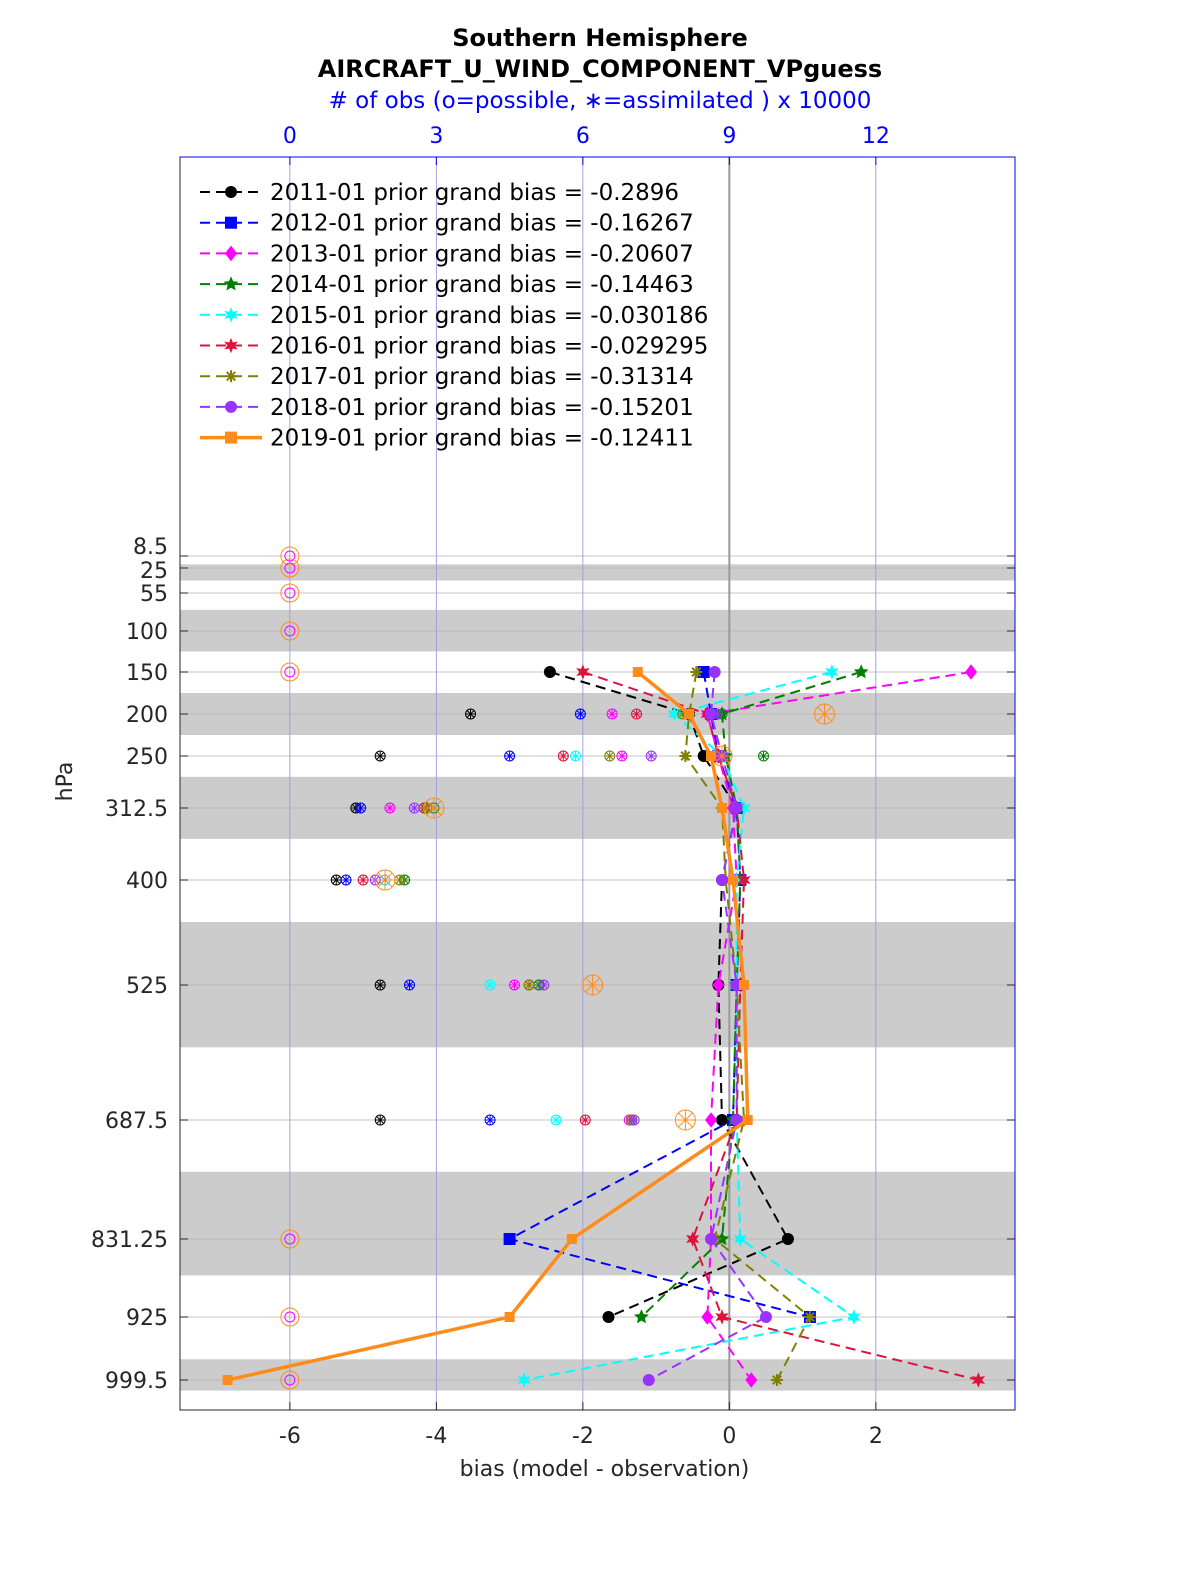 This screenshot has width=1200, height=1575. Describe the element at coordinates (154, 594) in the screenshot. I see `y-tick-label-2: 55` at that location.